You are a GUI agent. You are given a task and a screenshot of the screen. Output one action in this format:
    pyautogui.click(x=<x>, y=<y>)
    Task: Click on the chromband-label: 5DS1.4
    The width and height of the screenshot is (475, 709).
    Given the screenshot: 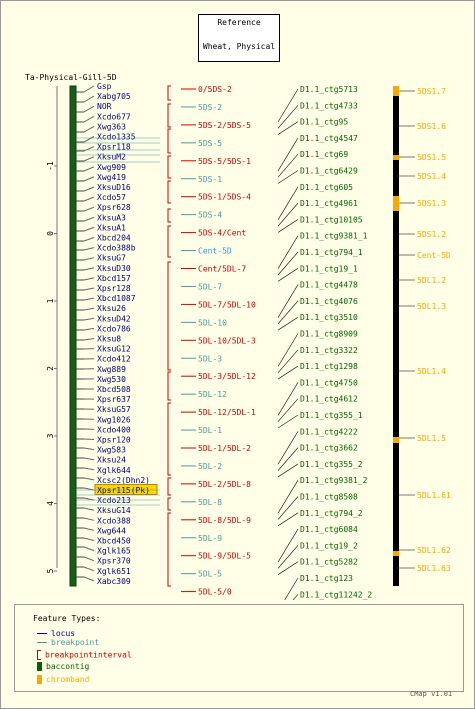 What is the action you would take?
    pyautogui.click(x=431, y=176)
    